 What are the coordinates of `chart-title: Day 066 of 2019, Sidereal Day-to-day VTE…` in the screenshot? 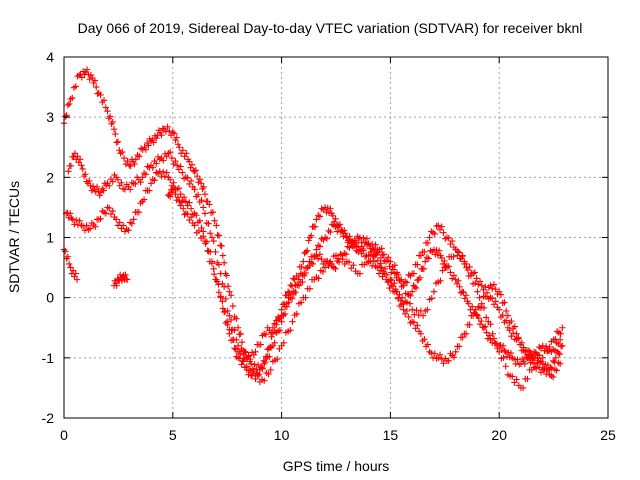 It's located at (330, 28).